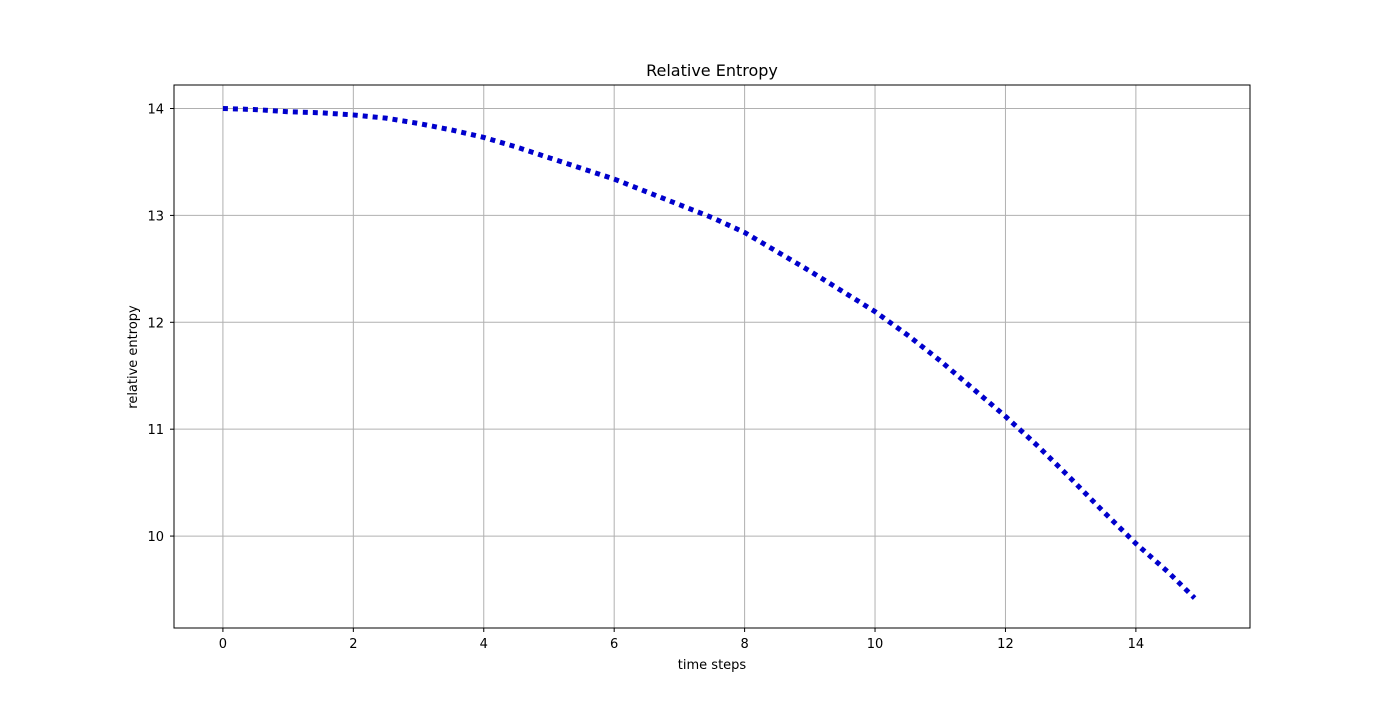 This screenshot has width=1389, height=706. Describe the element at coordinates (155, 537) in the screenshot. I see `y-tick-label: 10` at that location.